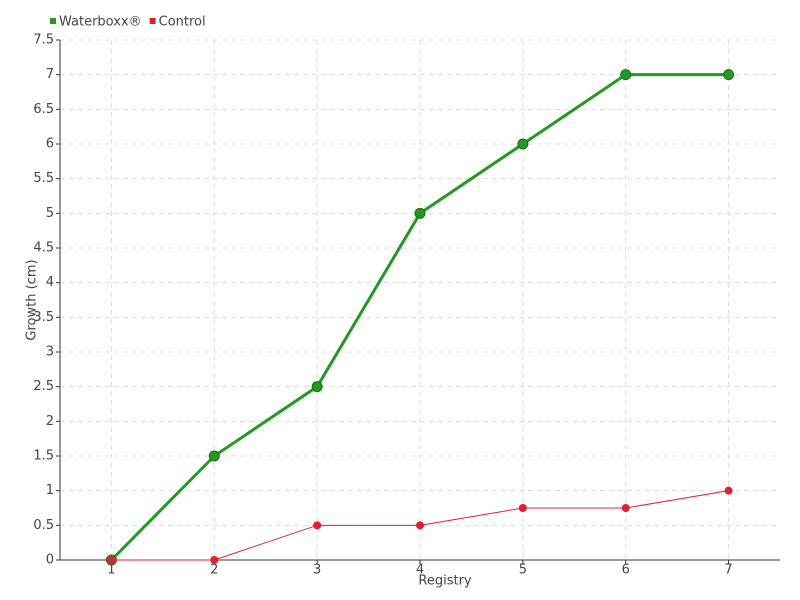 This screenshot has height=600, width=800. I want to click on y-tick-label: 4, so click(50, 282).